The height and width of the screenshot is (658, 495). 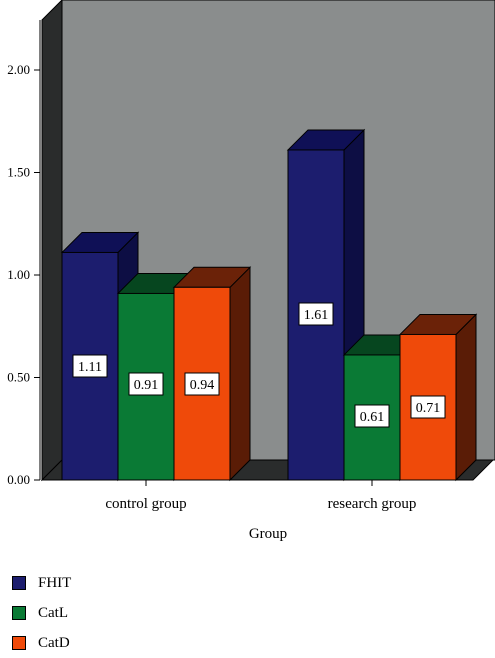 I want to click on legend-label: CatD, so click(x=54, y=642).